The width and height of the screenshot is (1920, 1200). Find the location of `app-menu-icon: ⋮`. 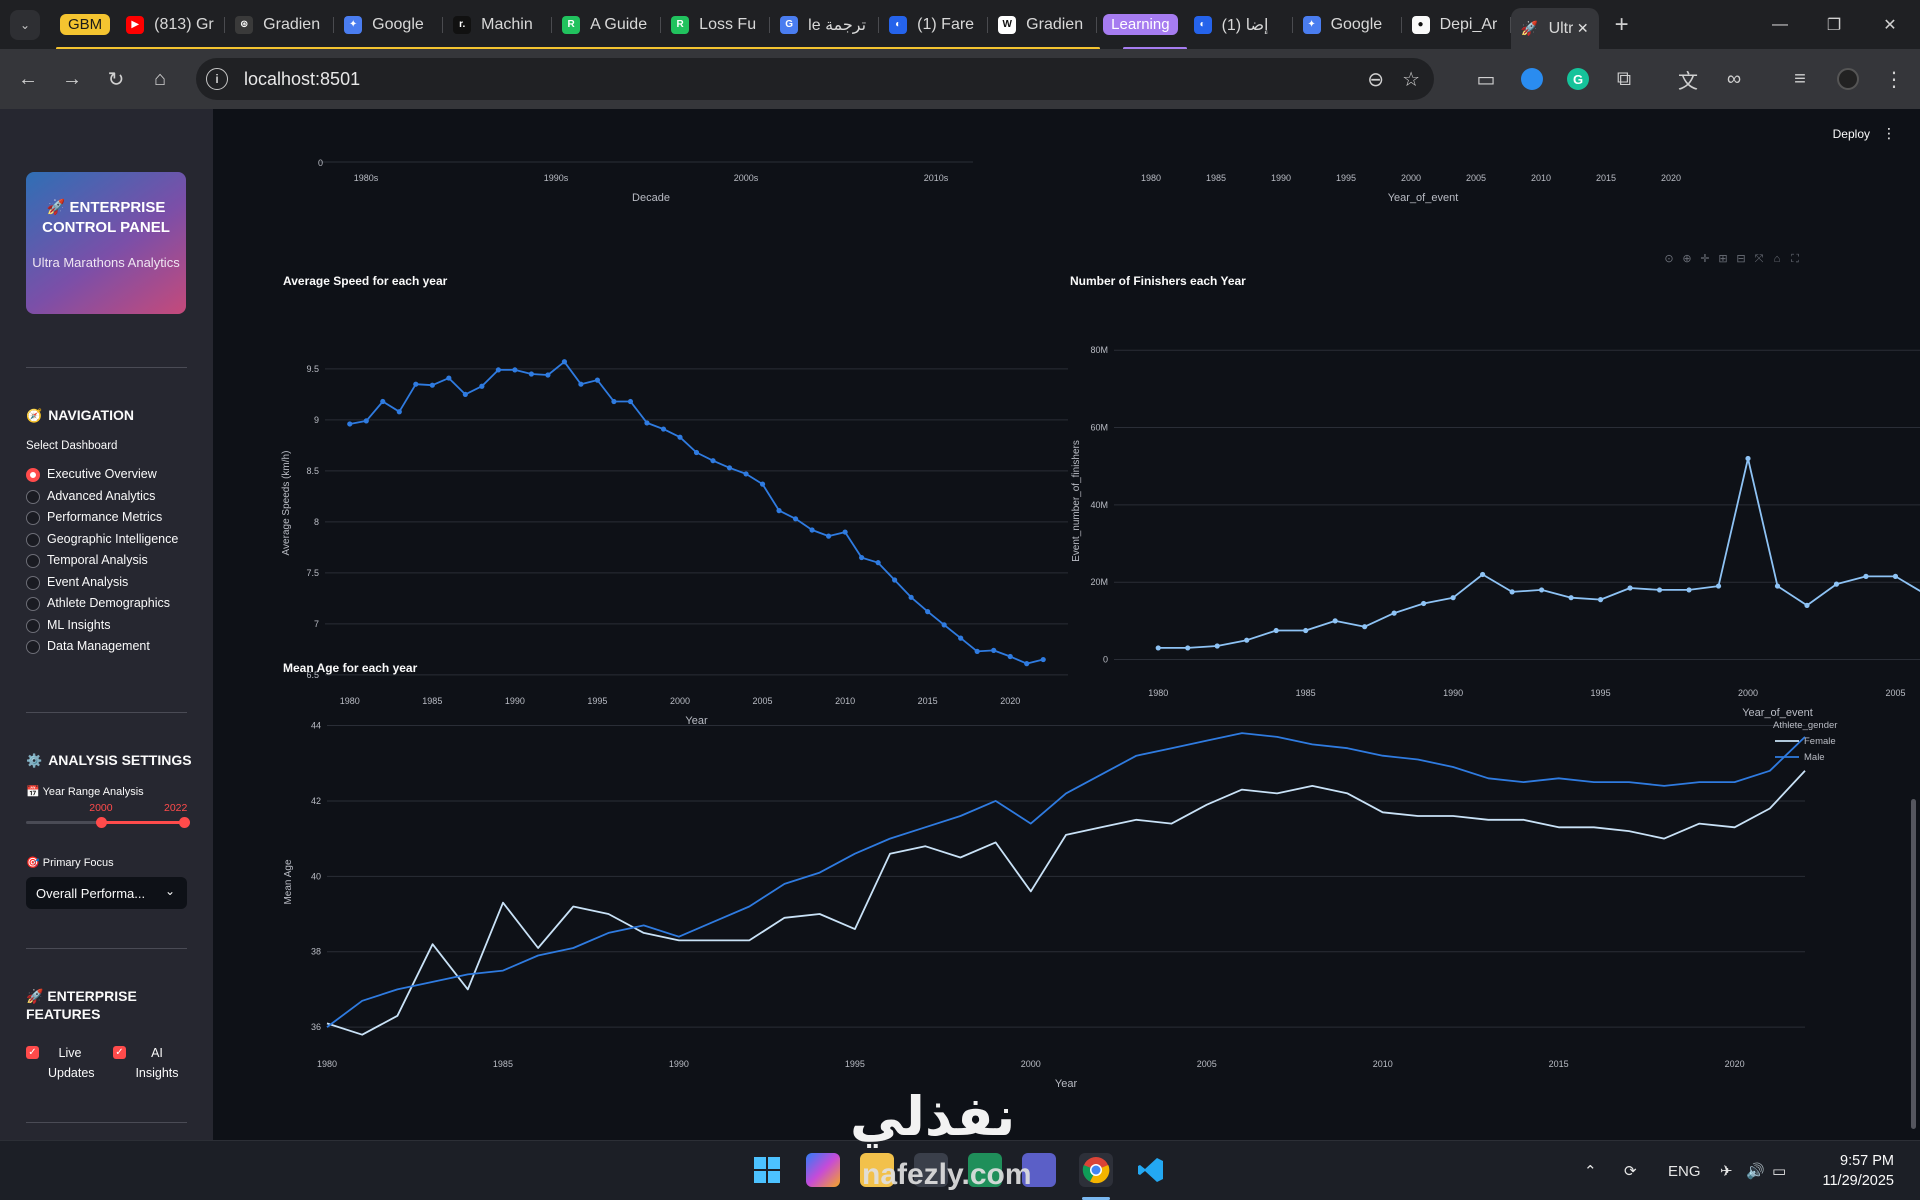

app-menu-icon: ⋮ is located at coordinates (1889, 133).